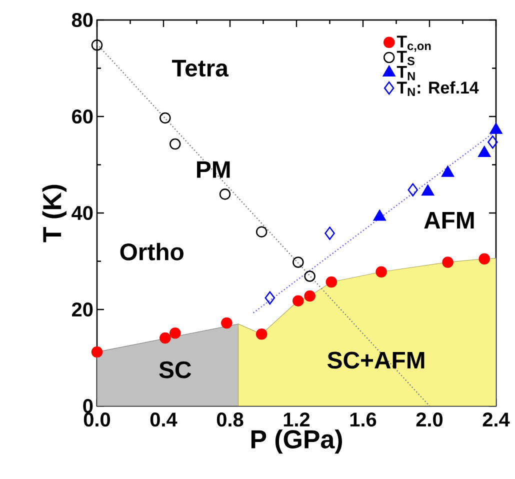 The image size is (515, 479). Describe the element at coordinates (405, 58) in the screenshot. I see `legend-label: T$_{S}$` at that location.